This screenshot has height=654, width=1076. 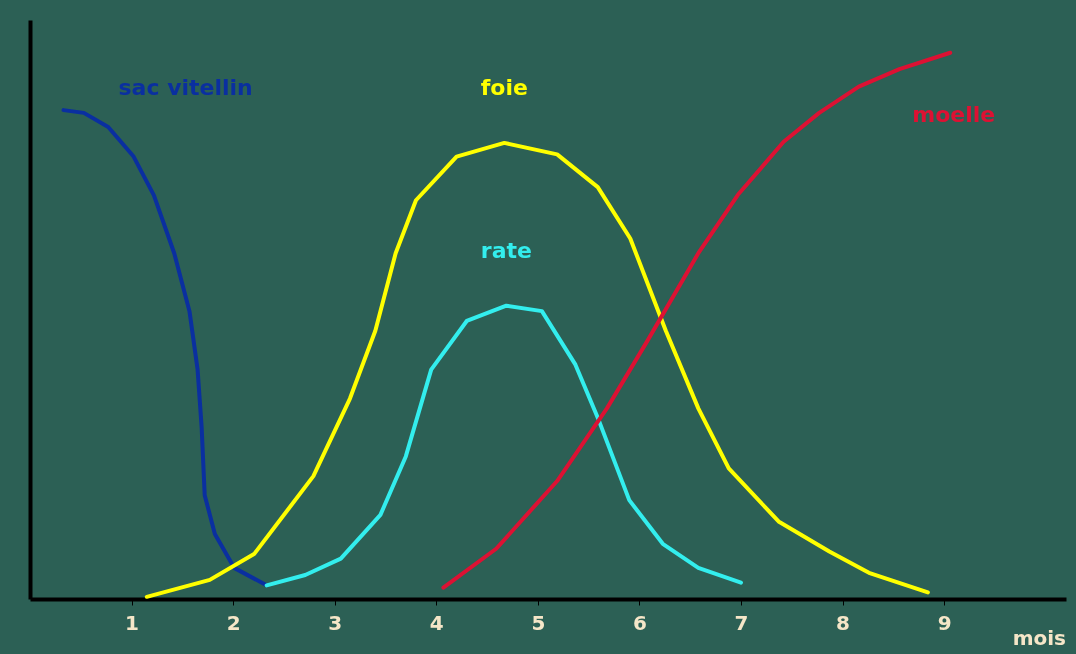 I want to click on x-tick-label: 3, so click(x=335, y=622).